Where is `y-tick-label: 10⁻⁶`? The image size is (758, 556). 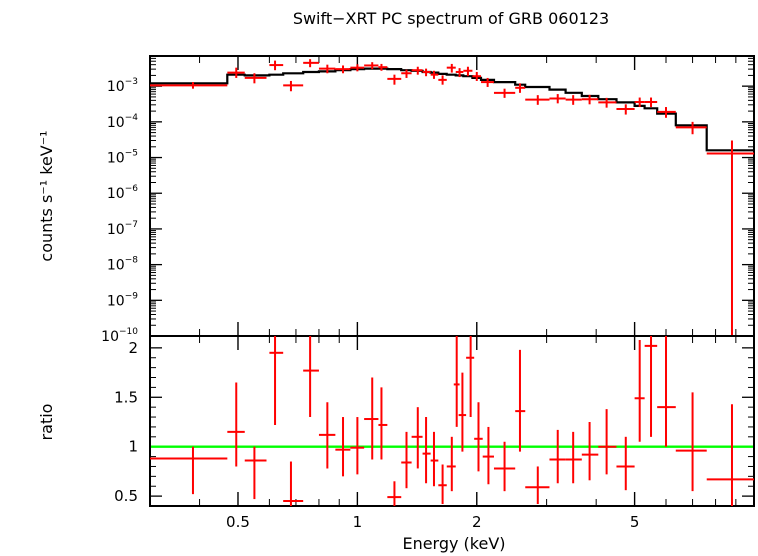 y-tick-label: 10⁻⁶ is located at coordinates (122, 193).